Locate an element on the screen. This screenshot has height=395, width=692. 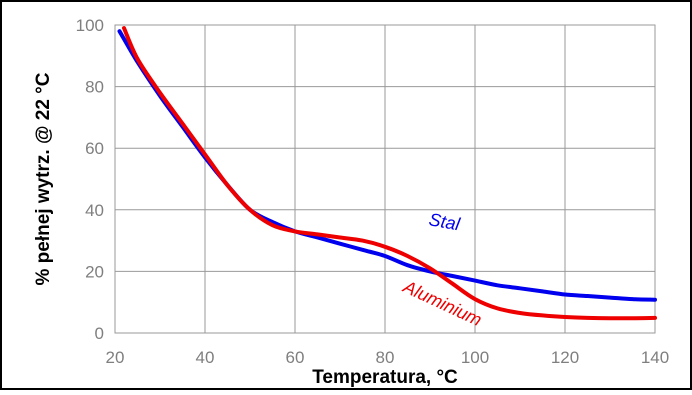
x-tick-label-140: 140 is located at coordinates (655, 357).